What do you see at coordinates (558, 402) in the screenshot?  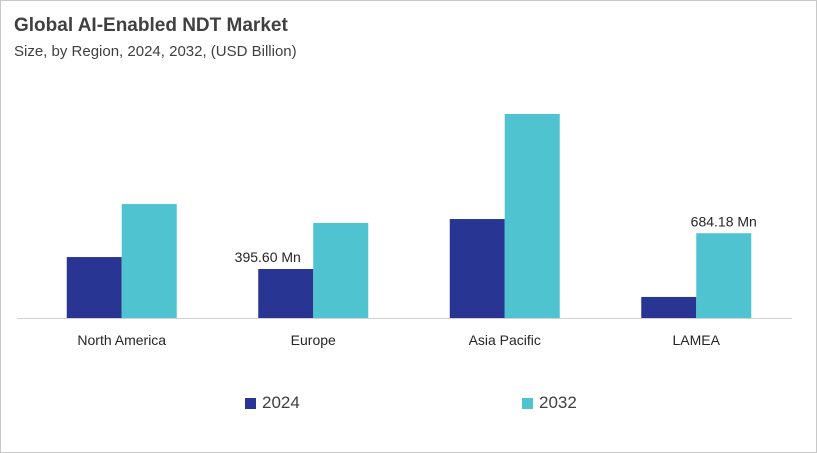 I see `legend-label-2032: 2032` at bounding box center [558, 402].